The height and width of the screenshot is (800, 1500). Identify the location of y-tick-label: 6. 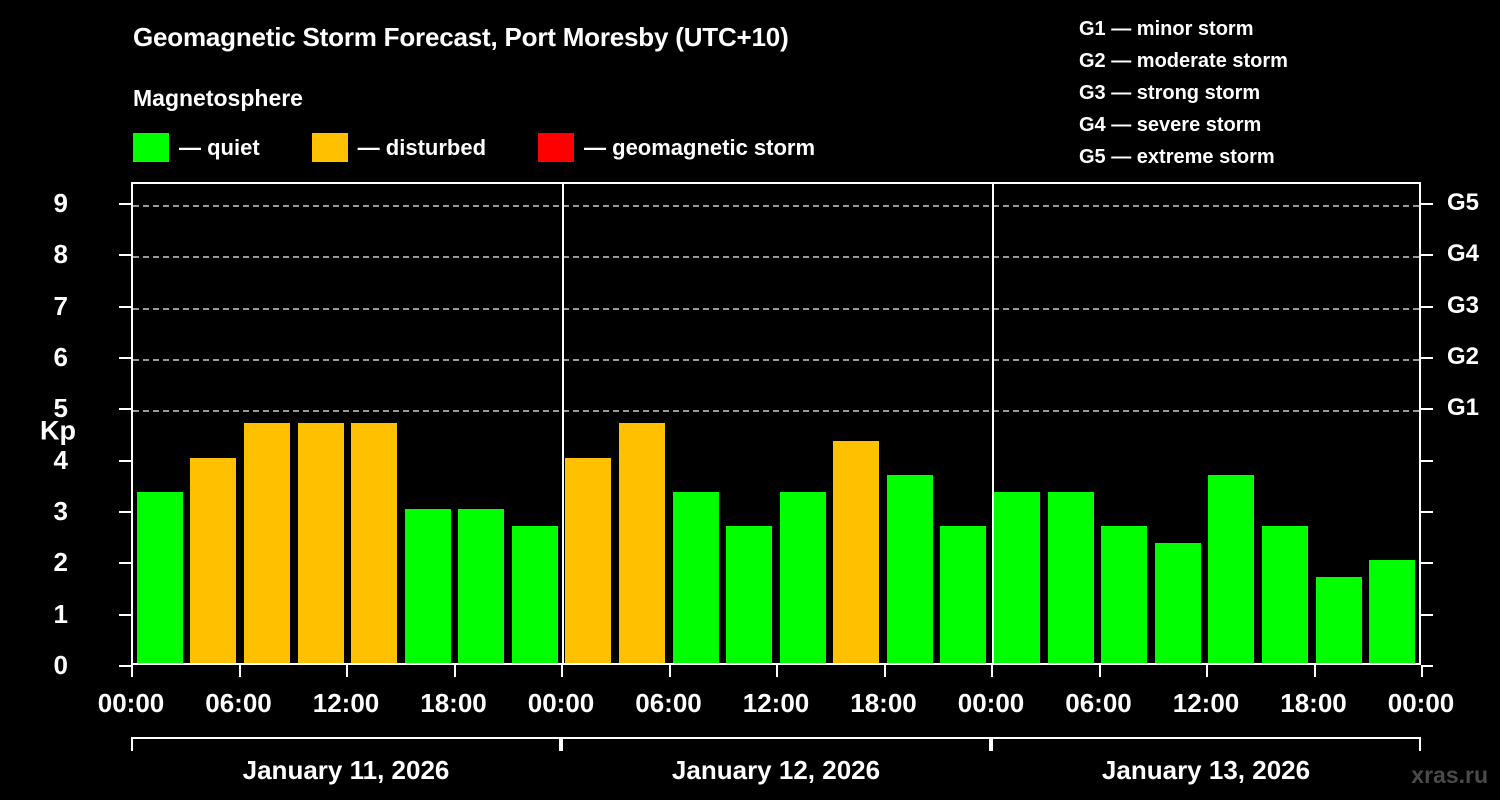
(60, 357).